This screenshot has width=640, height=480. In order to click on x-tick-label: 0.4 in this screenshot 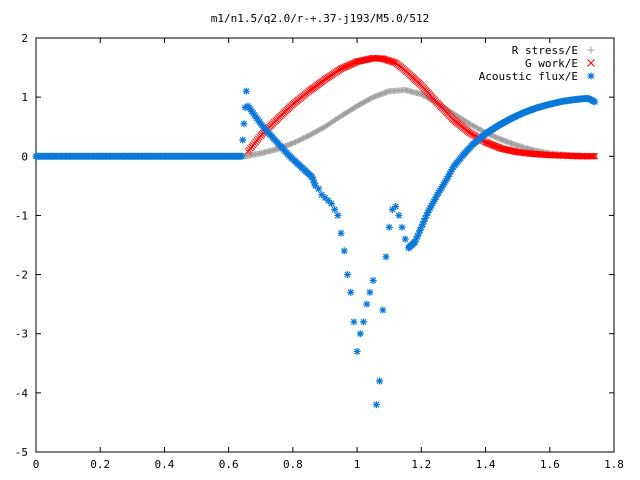, I will do `click(165, 464)`.